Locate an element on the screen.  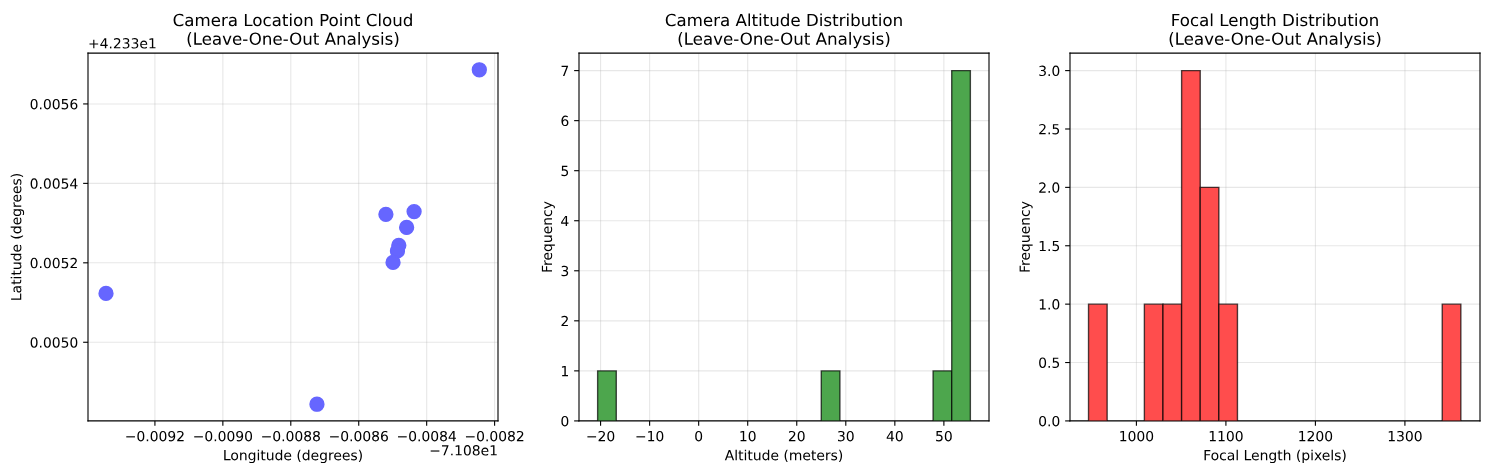
y-tick-label: 0.0052 is located at coordinates (53, 263).